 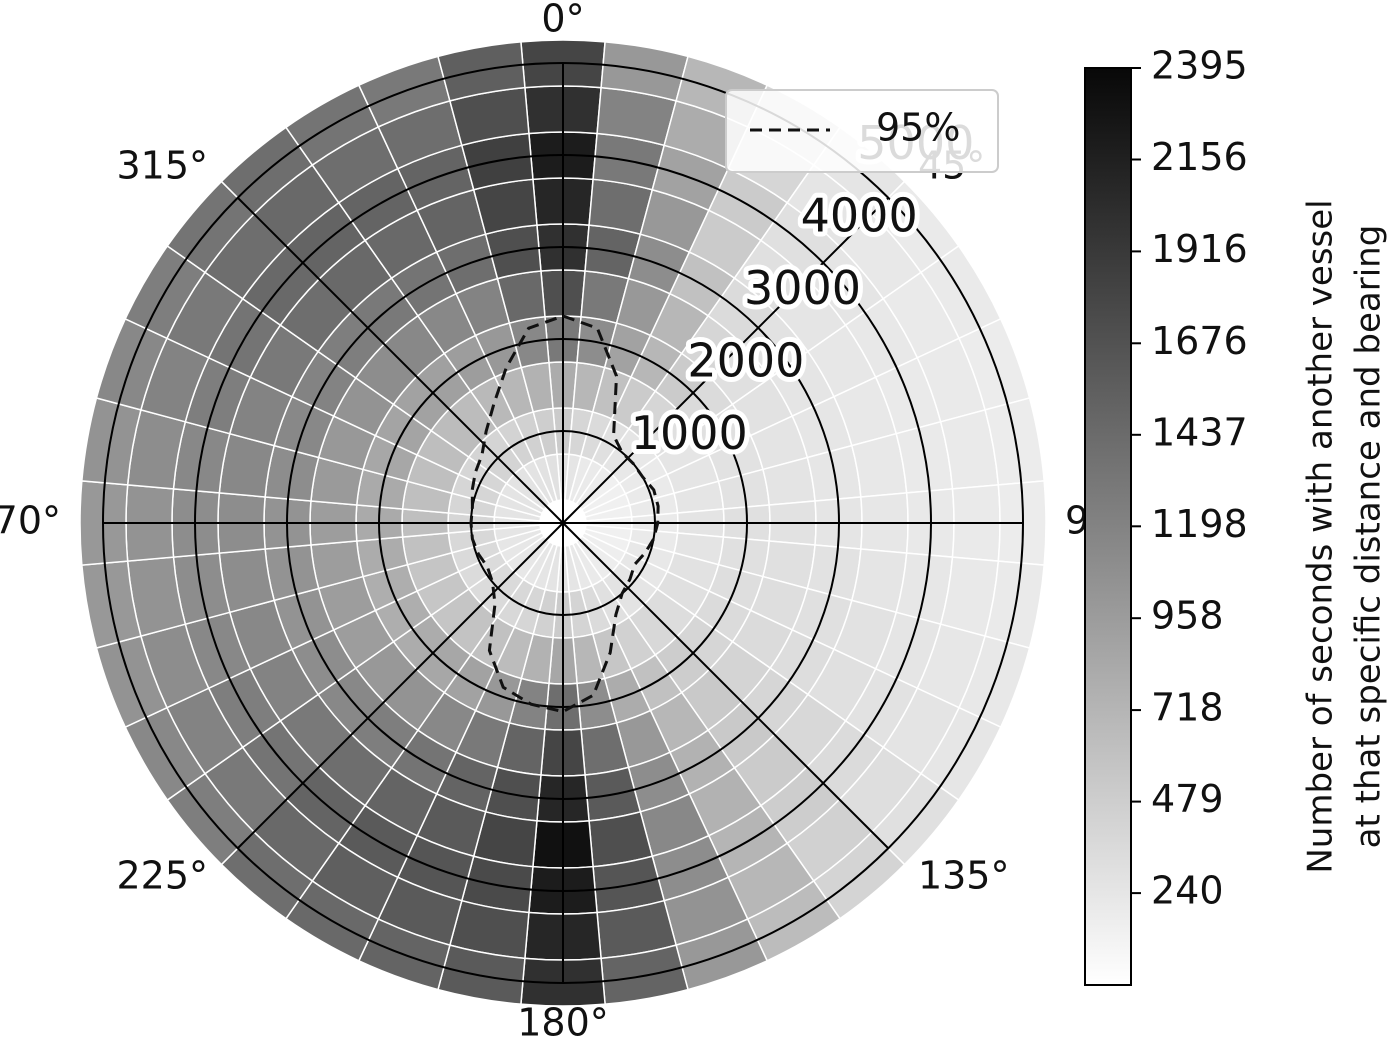 What do you see at coordinates (563, 1023) in the screenshot?
I see `theta-tick-label: 180°` at bounding box center [563, 1023].